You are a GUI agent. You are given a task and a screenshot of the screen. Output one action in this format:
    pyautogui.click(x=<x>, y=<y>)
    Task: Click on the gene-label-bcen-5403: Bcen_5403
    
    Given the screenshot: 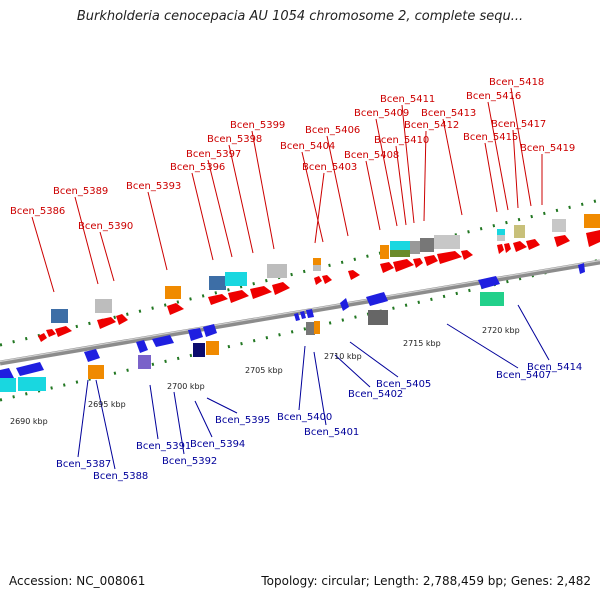 What is the action you would take?
    pyautogui.click(x=329, y=167)
    